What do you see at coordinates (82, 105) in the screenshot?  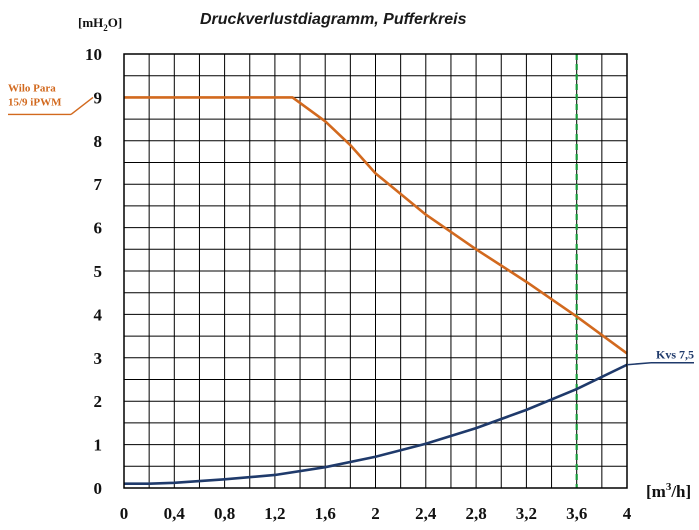 I see `pump-label-leader` at bounding box center [82, 105].